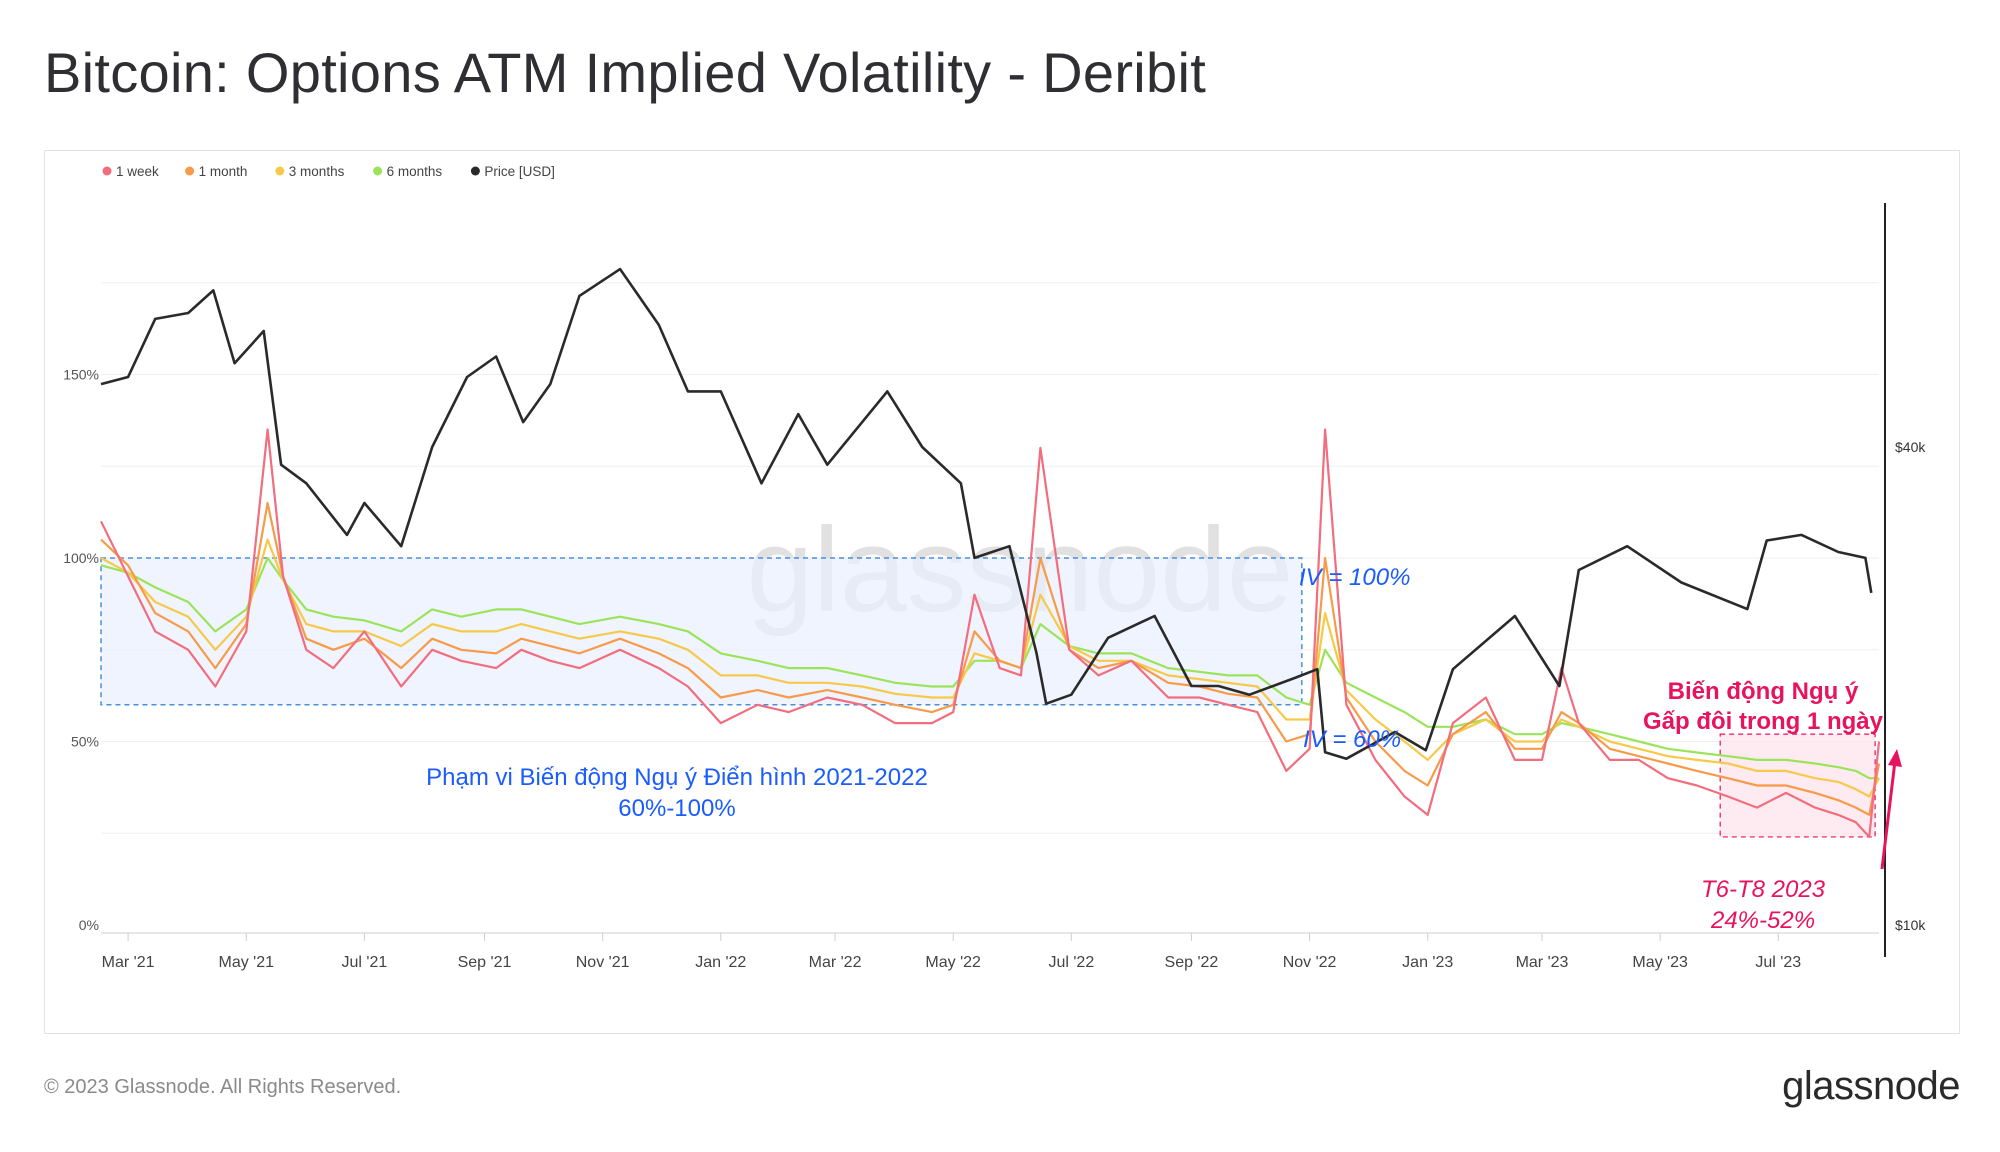 Image resolution: width=2000 pixels, height=1152 pixels. I want to click on glassnode-logo: glassnode, so click(1871, 1086).